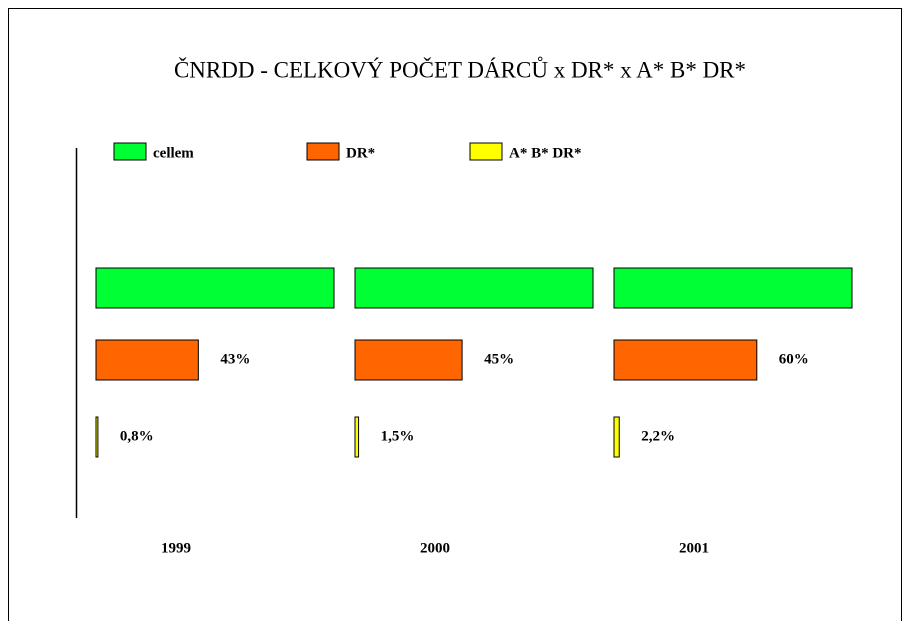  I want to click on value-label: 0,8%, so click(137, 436).